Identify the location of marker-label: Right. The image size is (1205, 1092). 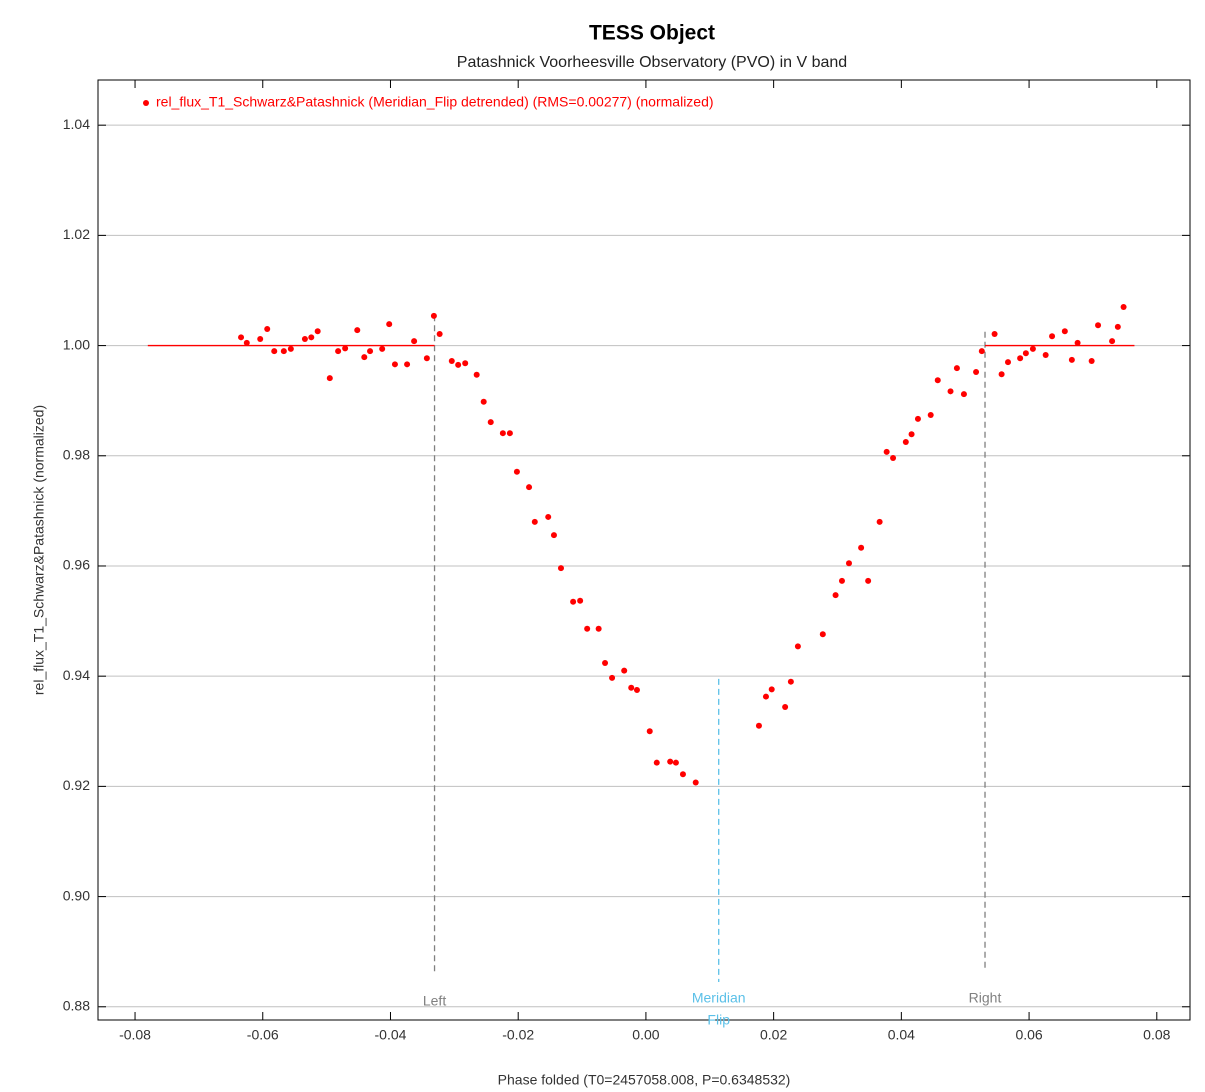
(985, 998).